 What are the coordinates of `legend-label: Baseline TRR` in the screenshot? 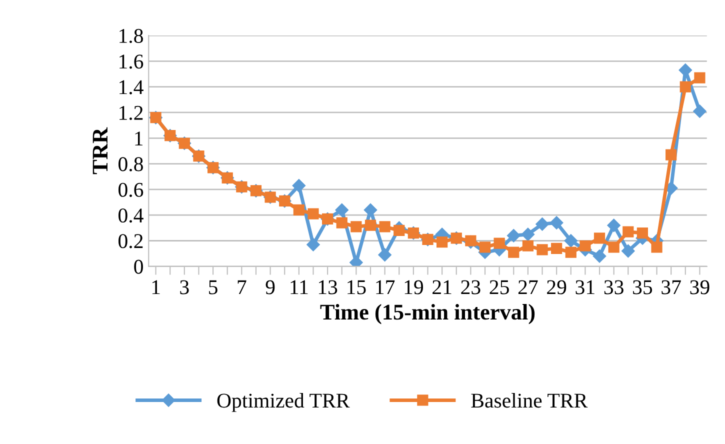 It's located at (529, 400).